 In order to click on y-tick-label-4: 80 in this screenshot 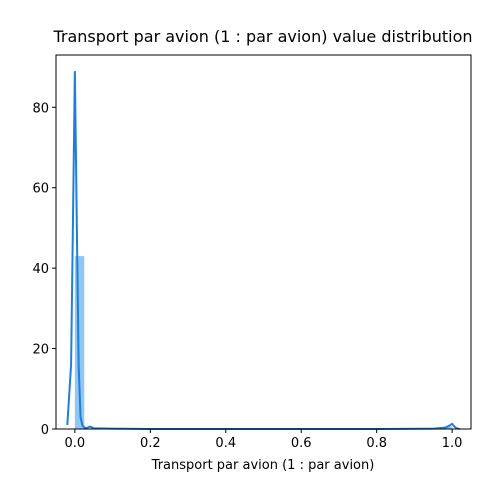, I will do `click(40, 108)`.